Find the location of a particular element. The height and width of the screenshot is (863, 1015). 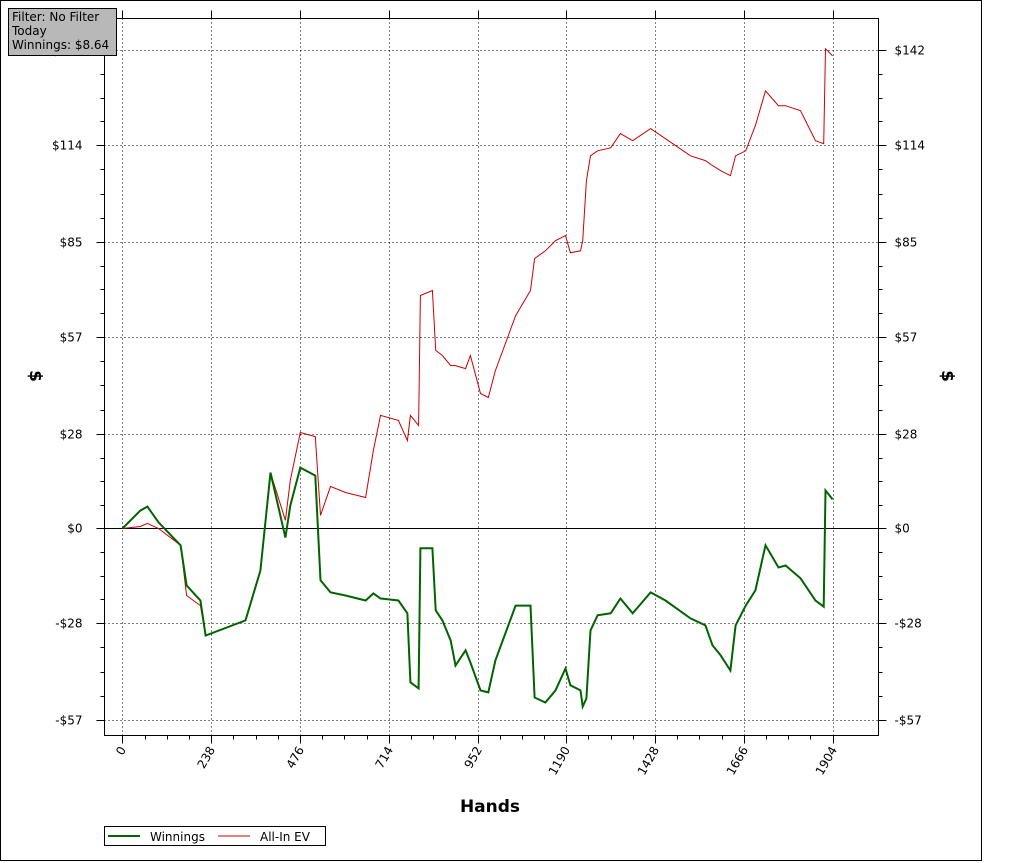

y2-tick-label: $142 is located at coordinates (910, 51).